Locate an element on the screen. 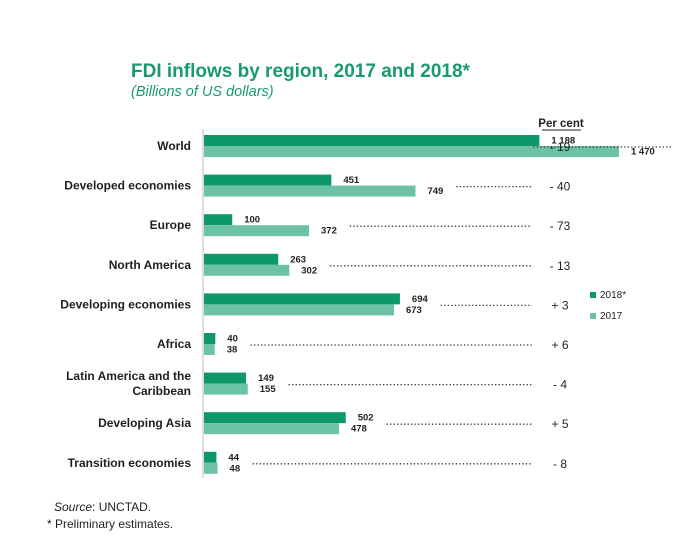 The width and height of the screenshot is (696, 539). category-label-north-america: North America is located at coordinates (150, 265).